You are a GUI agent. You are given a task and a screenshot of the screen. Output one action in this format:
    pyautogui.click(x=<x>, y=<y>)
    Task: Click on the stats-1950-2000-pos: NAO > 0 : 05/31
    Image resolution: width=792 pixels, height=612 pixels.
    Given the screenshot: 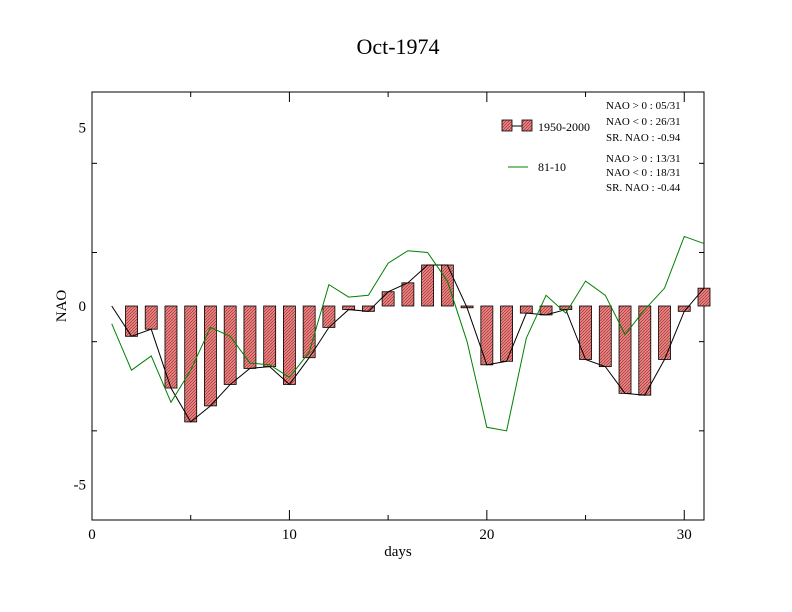 What is the action you would take?
    pyautogui.click(x=643, y=106)
    